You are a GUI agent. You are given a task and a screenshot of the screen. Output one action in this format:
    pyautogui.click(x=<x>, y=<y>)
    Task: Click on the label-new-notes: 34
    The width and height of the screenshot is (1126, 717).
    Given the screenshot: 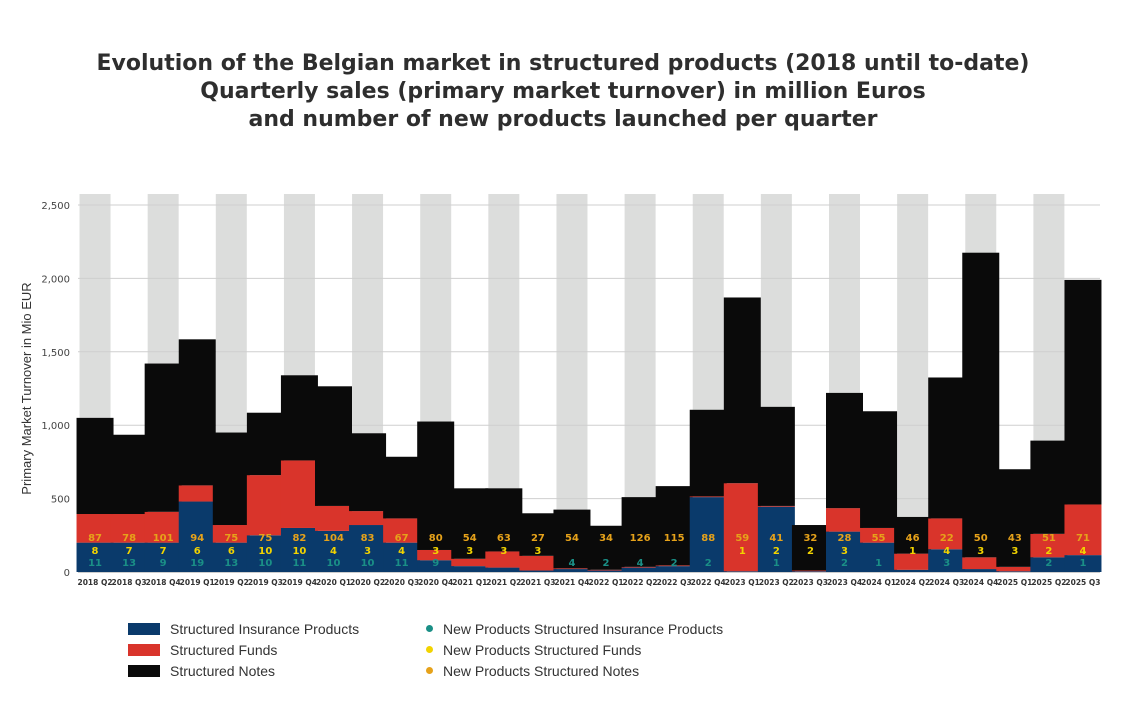 What is the action you would take?
    pyautogui.click(x=606, y=538)
    